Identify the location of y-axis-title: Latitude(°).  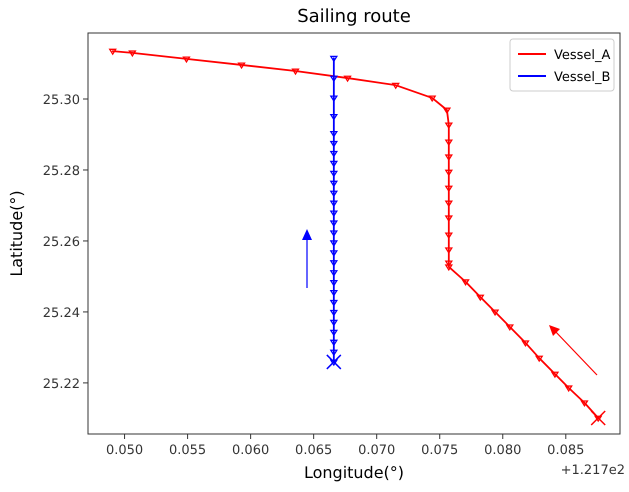
(16, 233).